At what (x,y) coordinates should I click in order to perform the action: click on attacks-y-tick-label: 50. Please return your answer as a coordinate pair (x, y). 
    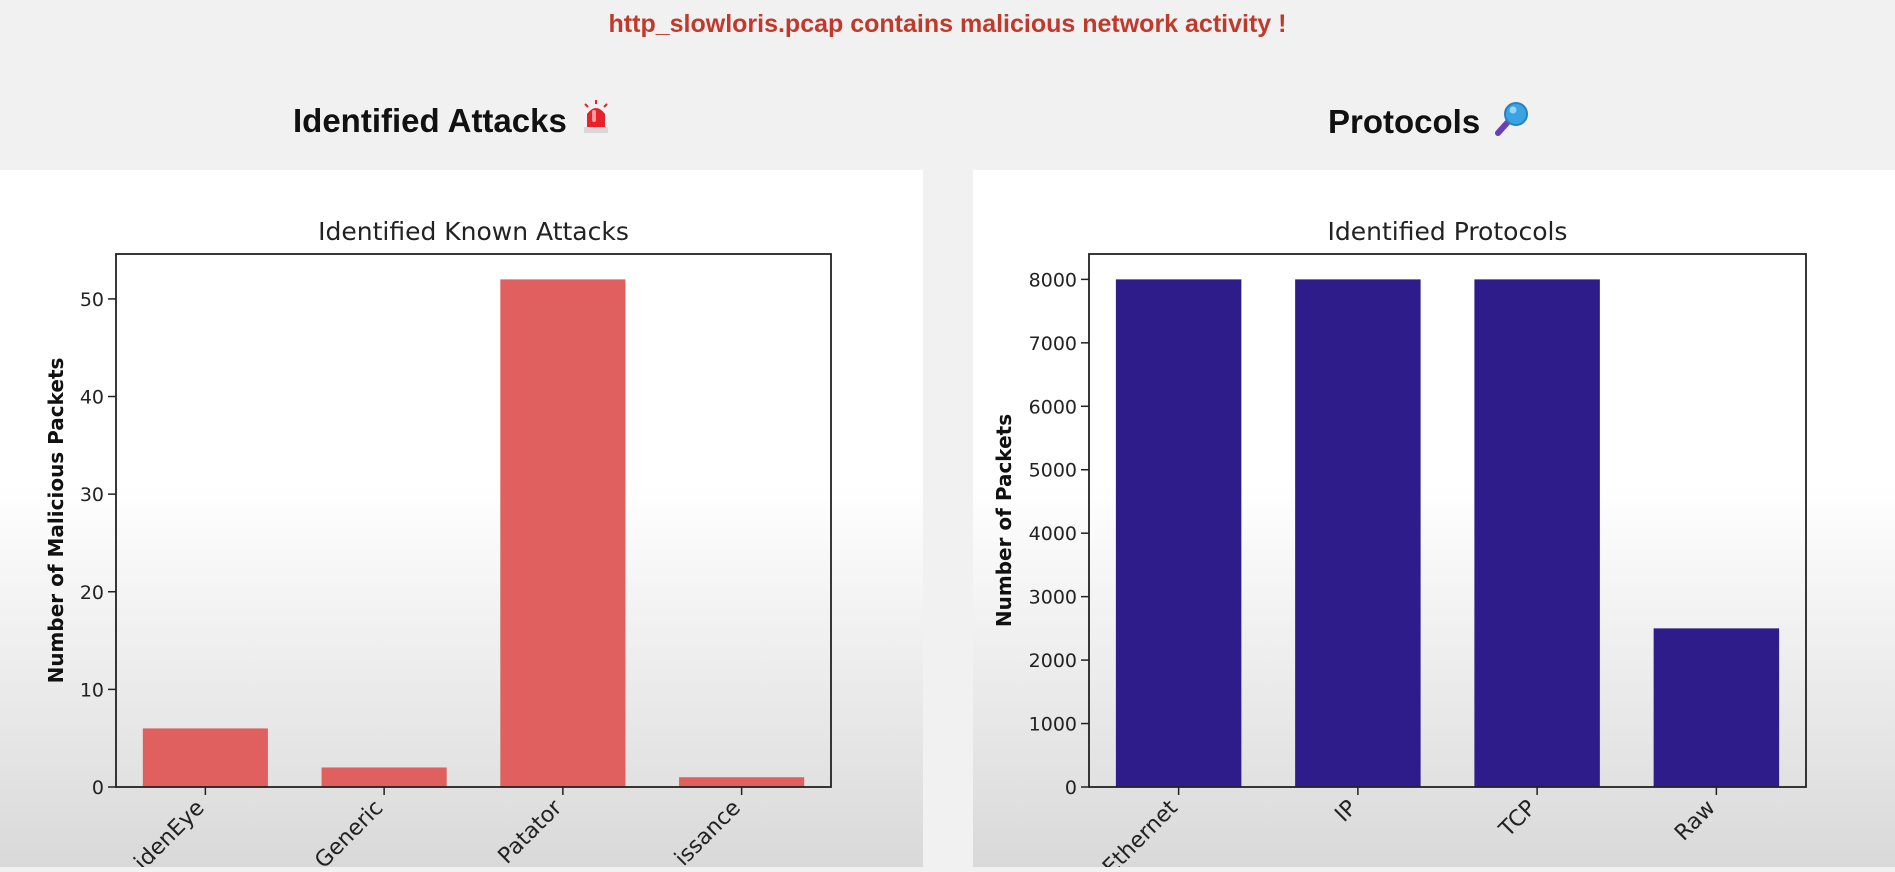
    Looking at the image, I should click on (92, 300).